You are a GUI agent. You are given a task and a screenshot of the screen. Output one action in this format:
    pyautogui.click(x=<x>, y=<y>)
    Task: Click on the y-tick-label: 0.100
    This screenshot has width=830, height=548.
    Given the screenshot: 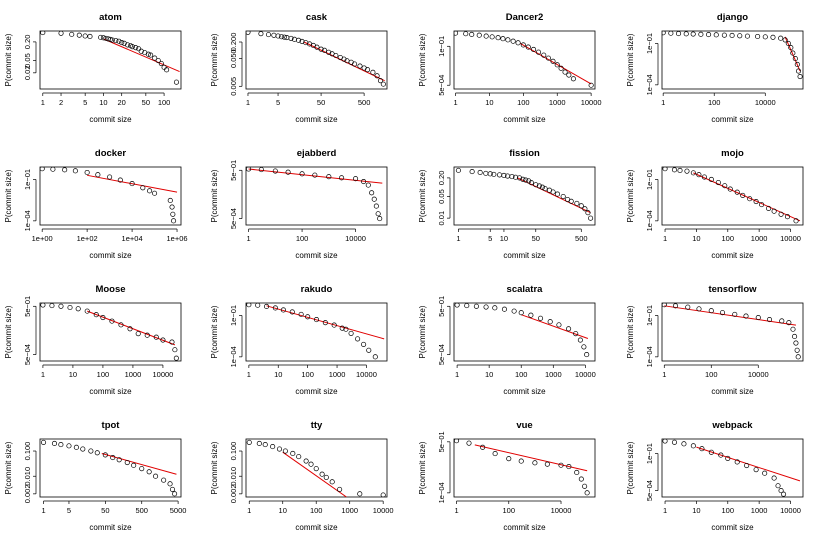 What is the action you would take?
    pyautogui.click(x=27, y=451)
    